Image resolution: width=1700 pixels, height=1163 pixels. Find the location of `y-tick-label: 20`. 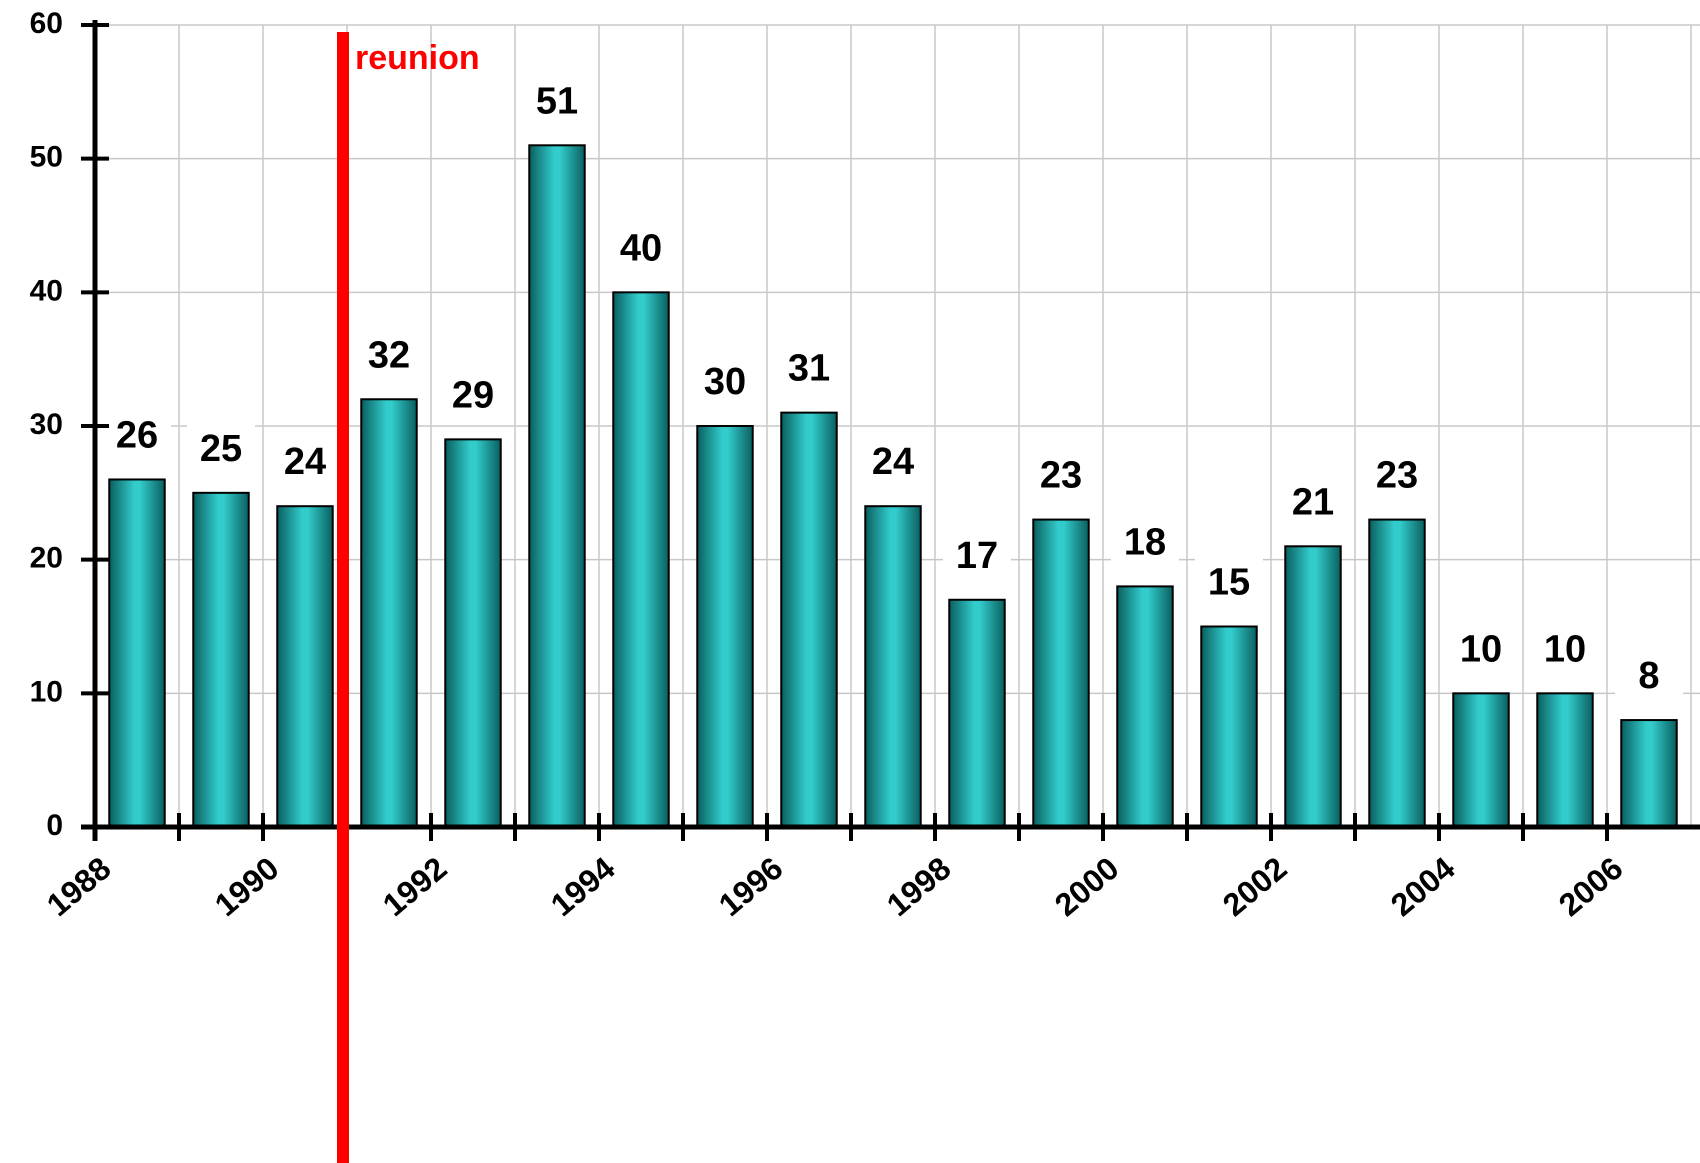

y-tick-label: 20 is located at coordinates (46, 558).